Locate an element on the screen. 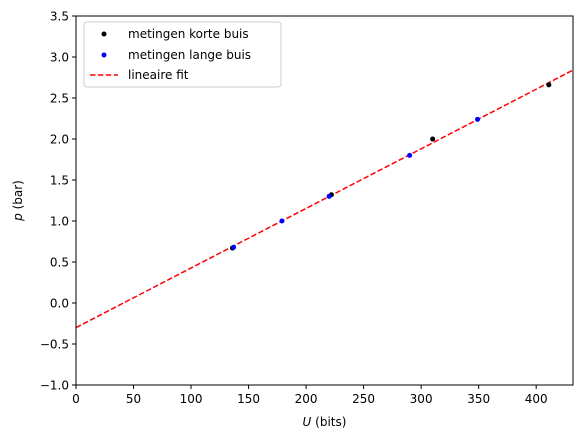  y-tick-label: 2.0 is located at coordinates (59, 140).